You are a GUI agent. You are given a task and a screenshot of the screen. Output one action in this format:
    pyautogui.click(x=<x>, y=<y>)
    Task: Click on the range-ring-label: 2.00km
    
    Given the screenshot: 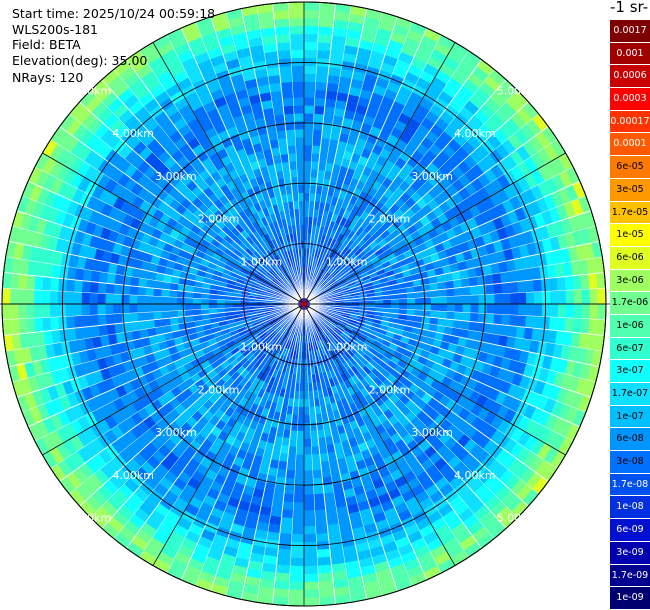 What is the action you would take?
    pyautogui.click(x=219, y=389)
    